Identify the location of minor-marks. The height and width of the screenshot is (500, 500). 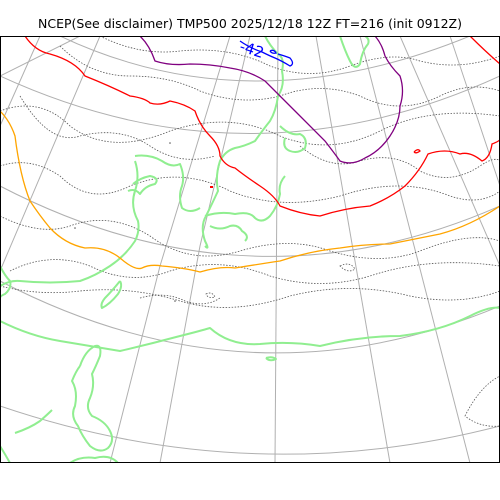
(143, 222).